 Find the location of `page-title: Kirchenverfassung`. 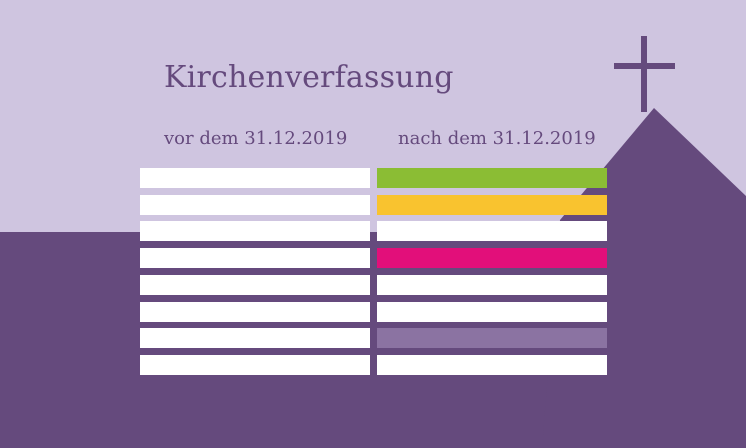

page-title: Kirchenverfassung is located at coordinates (309, 77).